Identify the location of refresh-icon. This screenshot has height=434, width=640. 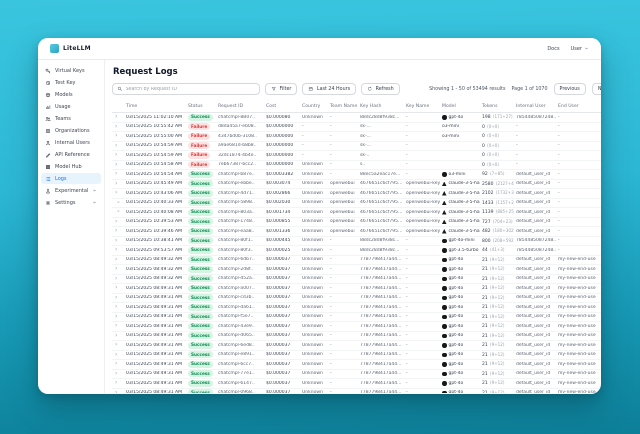
(370, 89).